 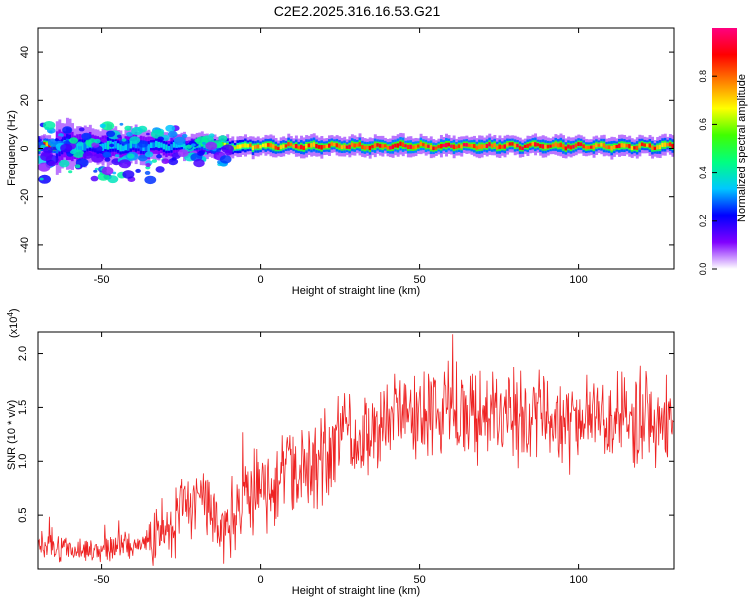 I want to click on x-tick-label: -50, so click(x=102, y=580).